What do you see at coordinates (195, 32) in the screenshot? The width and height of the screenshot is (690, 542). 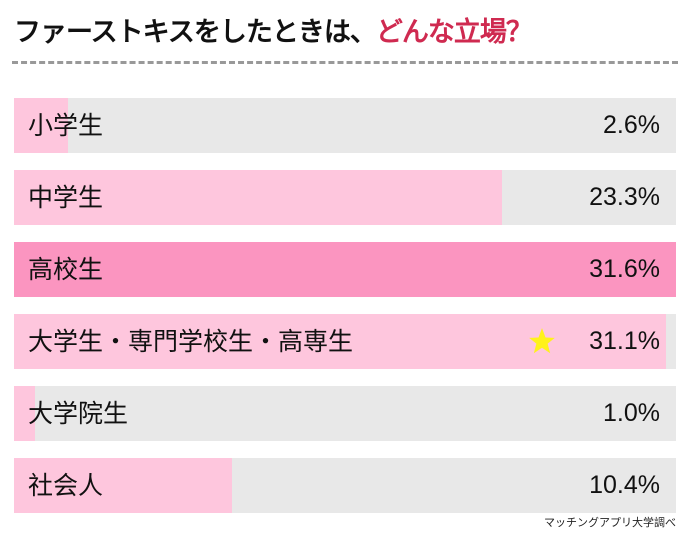 I see `title-main: ファーストキスをしたときは、` at bounding box center [195, 32].